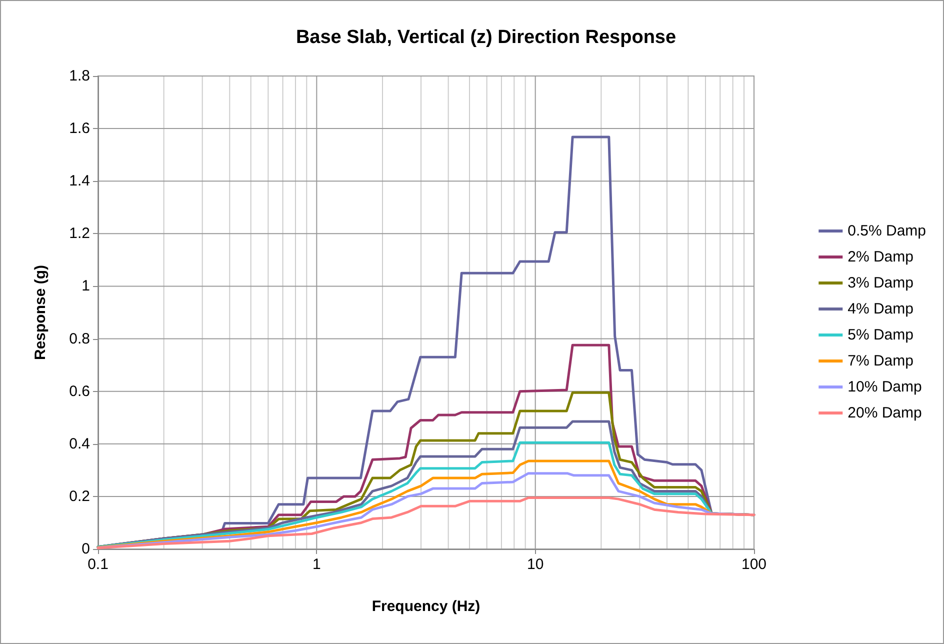 Image resolution: width=944 pixels, height=644 pixels. I want to click on y-tick-label: 0.4, so click(79, 443).